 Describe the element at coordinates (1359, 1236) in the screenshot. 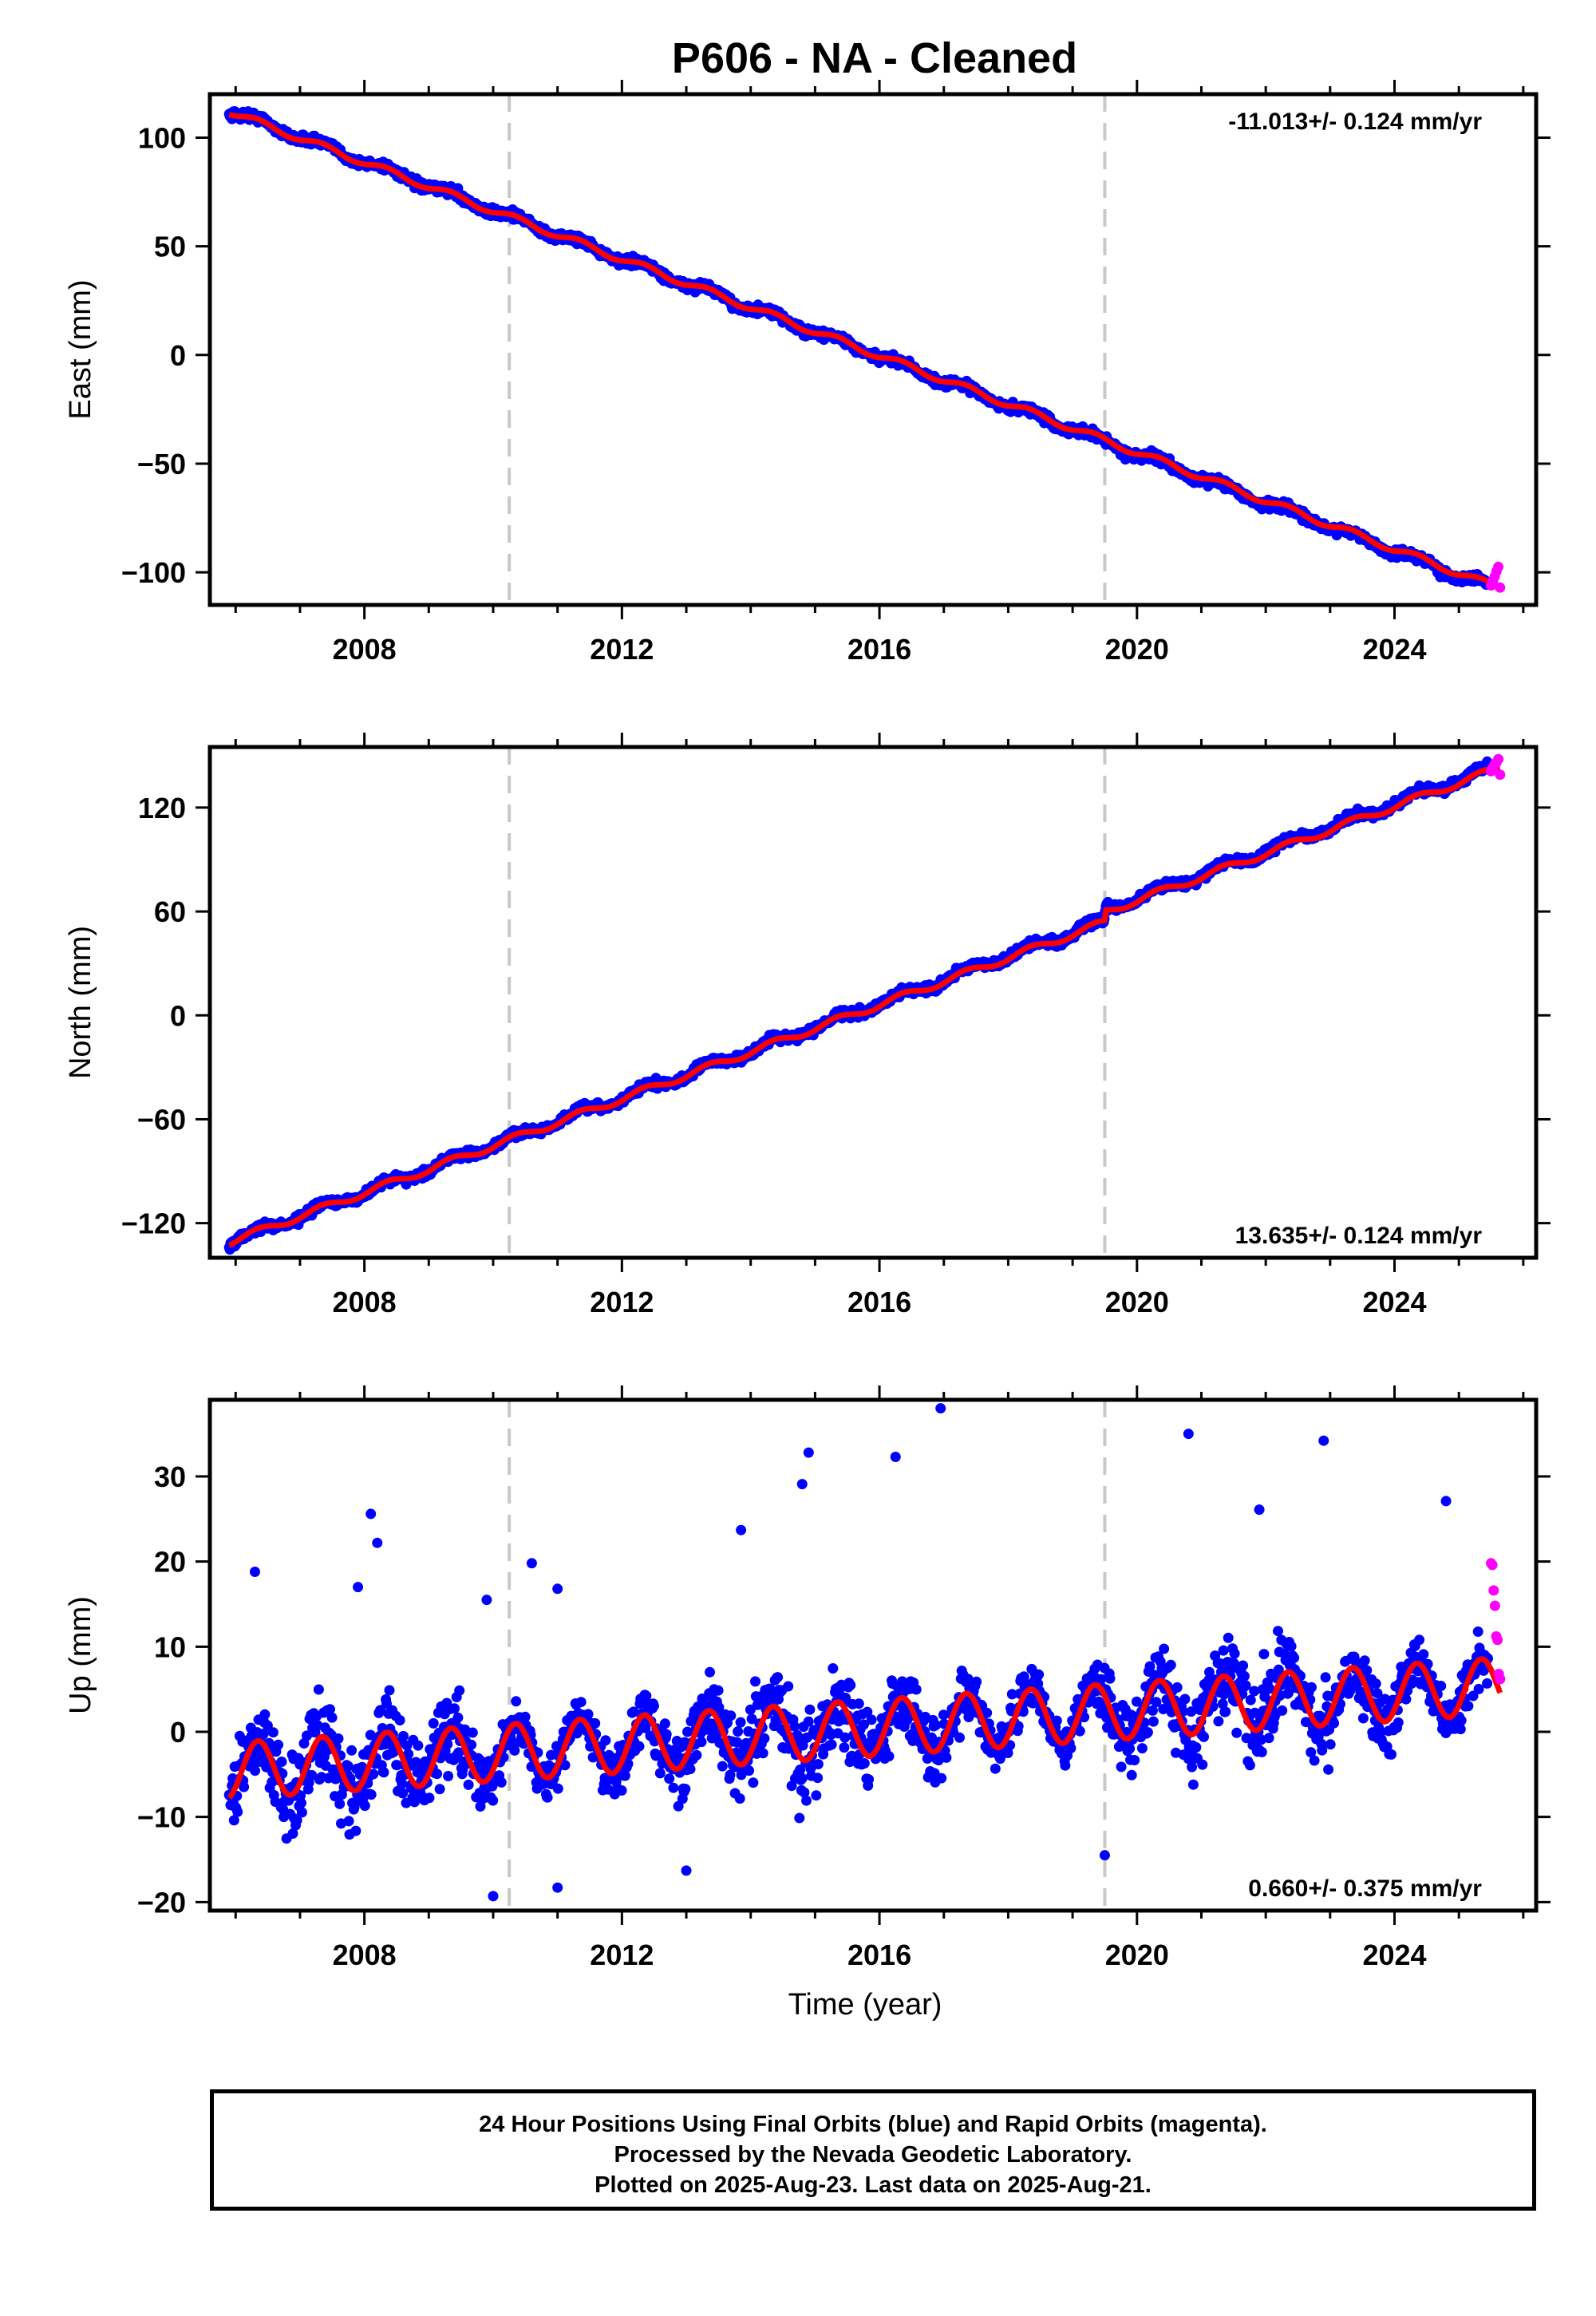

I see `north-rate-label: 13.635+/- 0.124 mm/yr` at that location.